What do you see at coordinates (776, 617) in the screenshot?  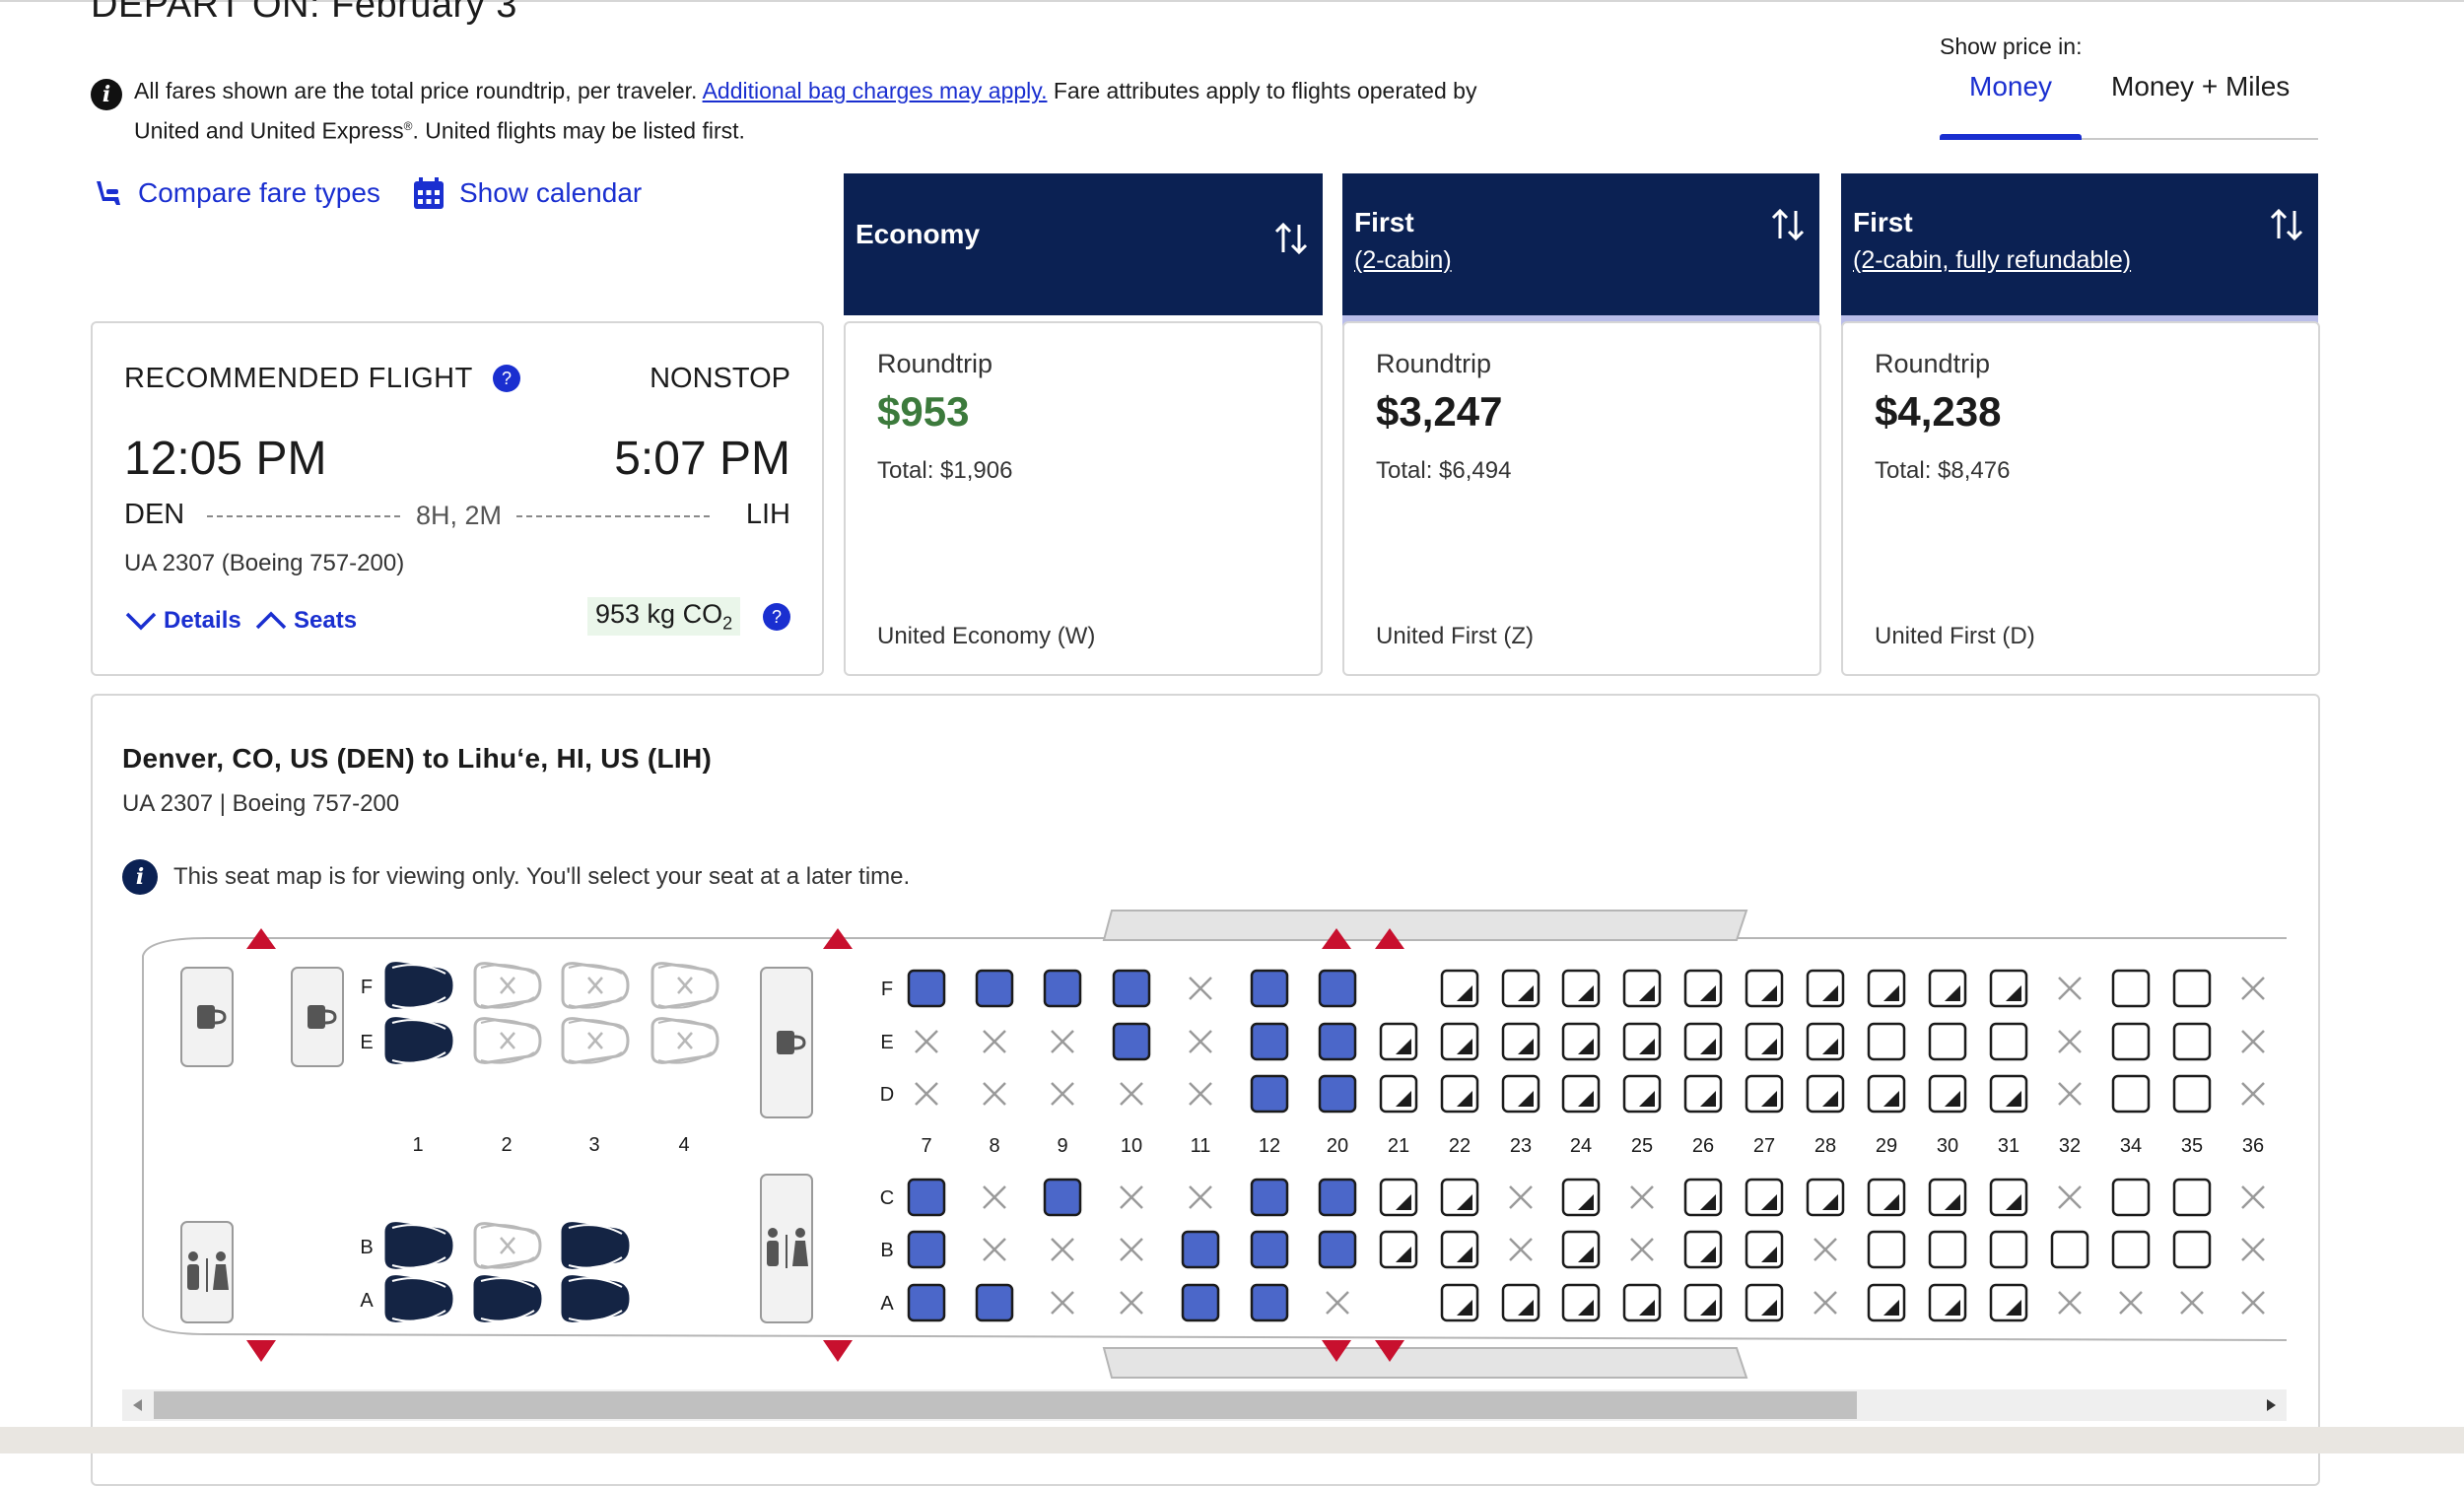 I see `co2-help-icon: ?` at bounding box center [776, 617].